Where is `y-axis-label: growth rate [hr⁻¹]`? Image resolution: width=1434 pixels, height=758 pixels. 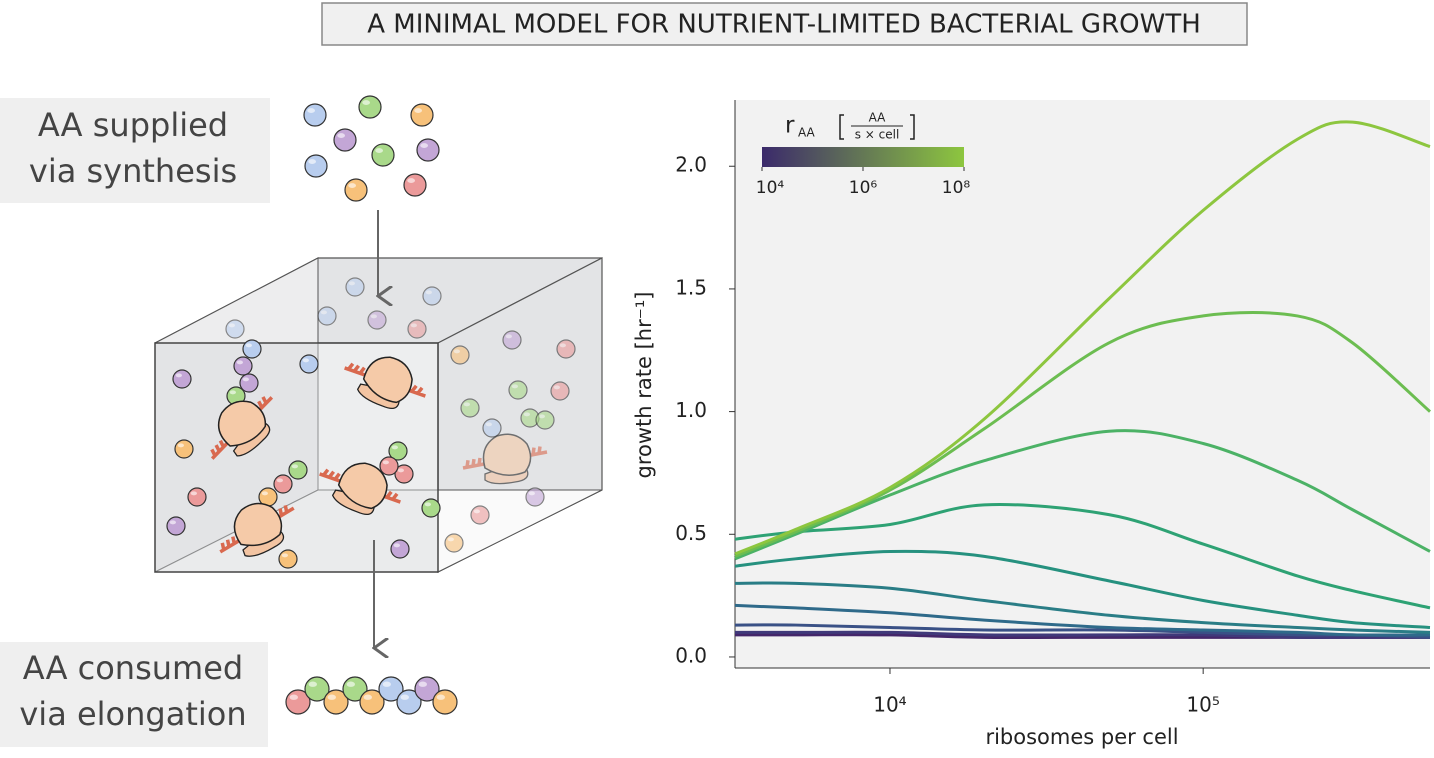 y-axis-label: growth rate [hr⁻¹] is located at coordinates (644, 385).